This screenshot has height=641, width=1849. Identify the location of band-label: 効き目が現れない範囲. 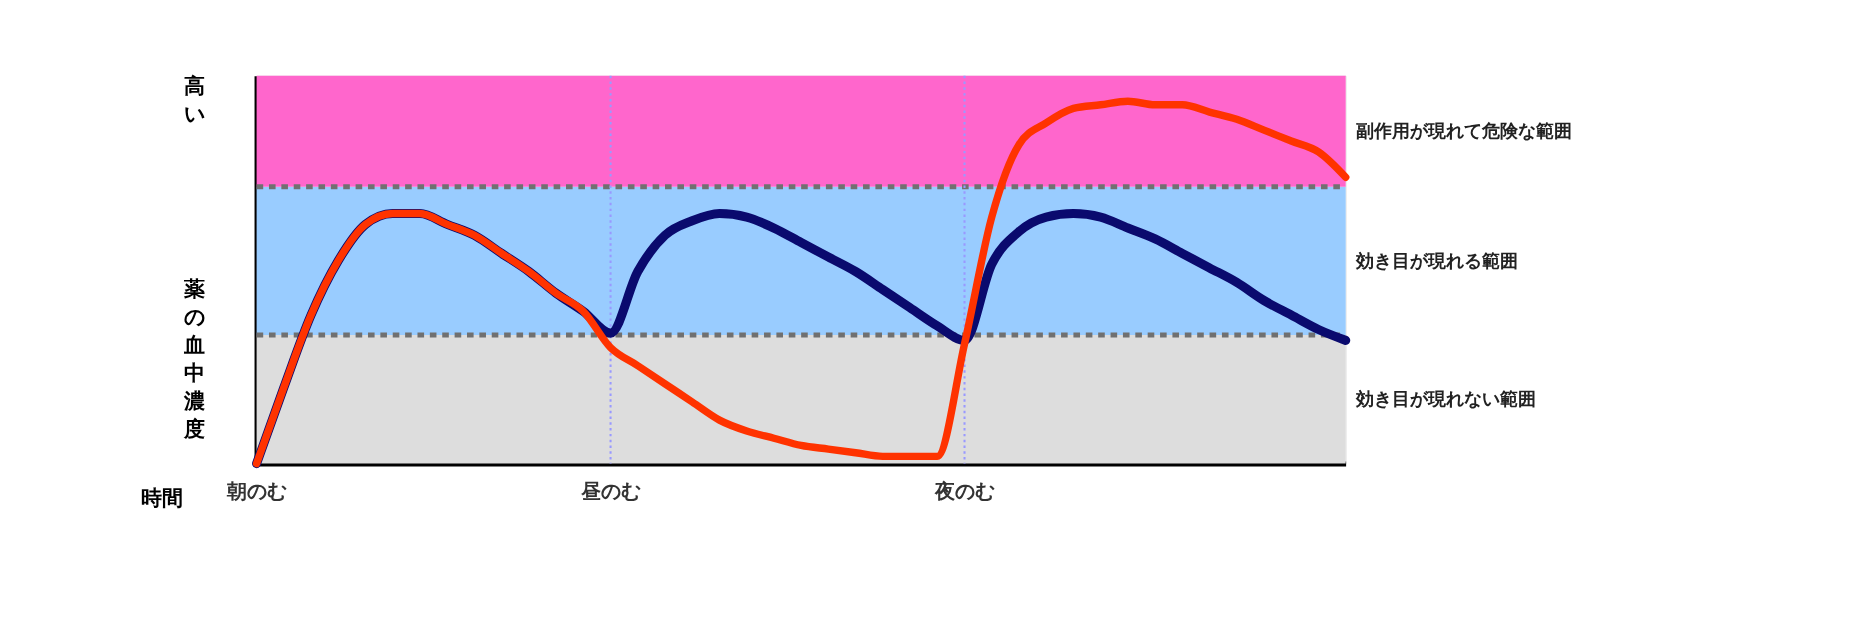
(1445, 399).